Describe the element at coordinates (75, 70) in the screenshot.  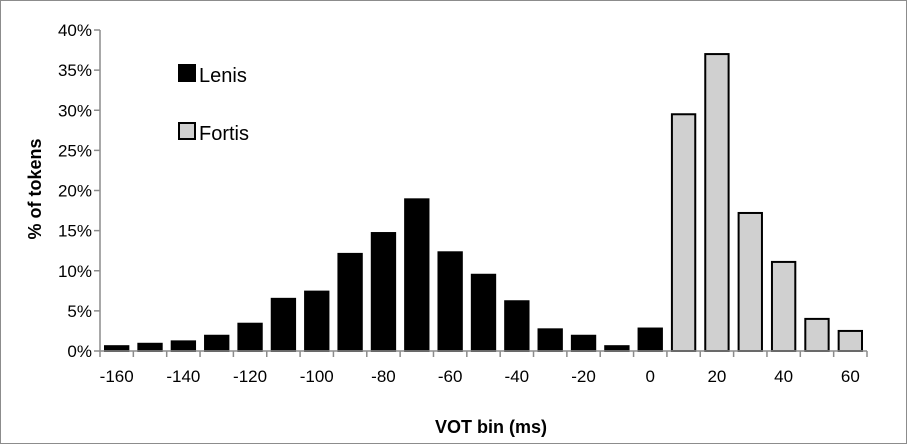
I see `y-tick-label: 35%` at that location.